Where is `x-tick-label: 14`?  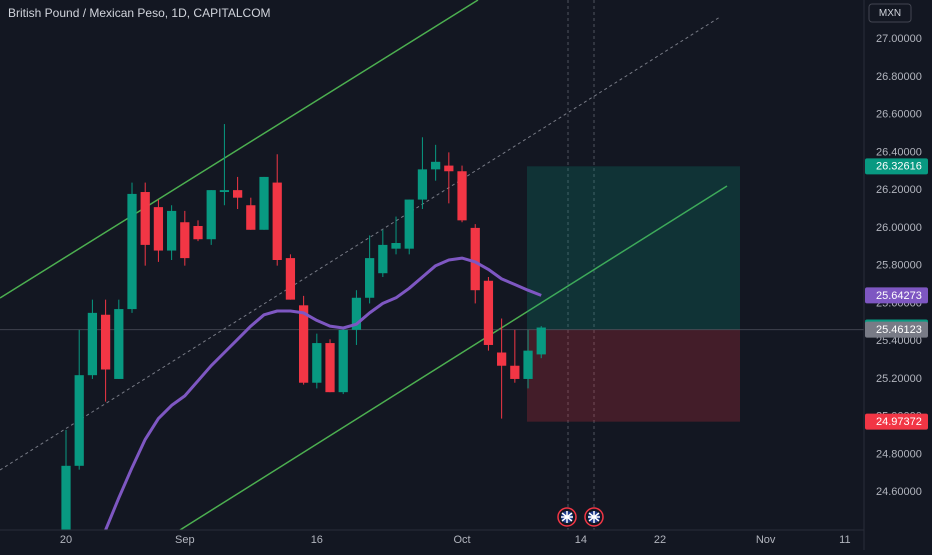
x-tick-label: 14 is located at coordinates (581, 540).